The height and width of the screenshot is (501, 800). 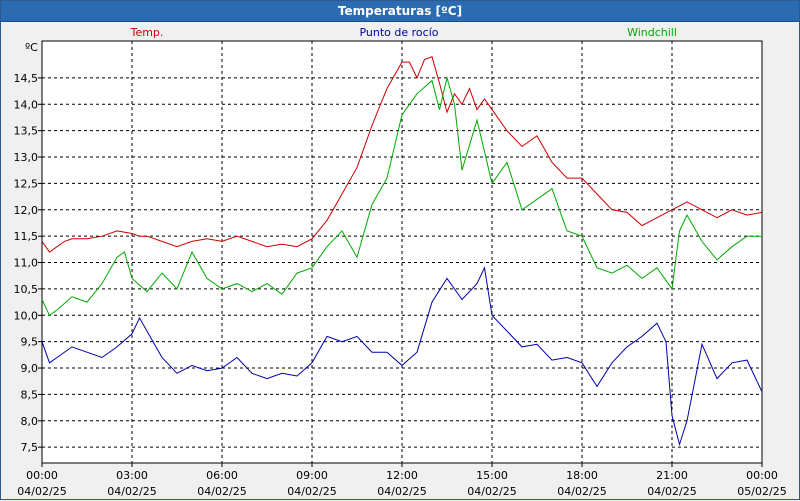 What do you see at coordinates (26, 289) in the screenshot?
I see `y-tick-label: 10,5` at bounding box center [26, 289].